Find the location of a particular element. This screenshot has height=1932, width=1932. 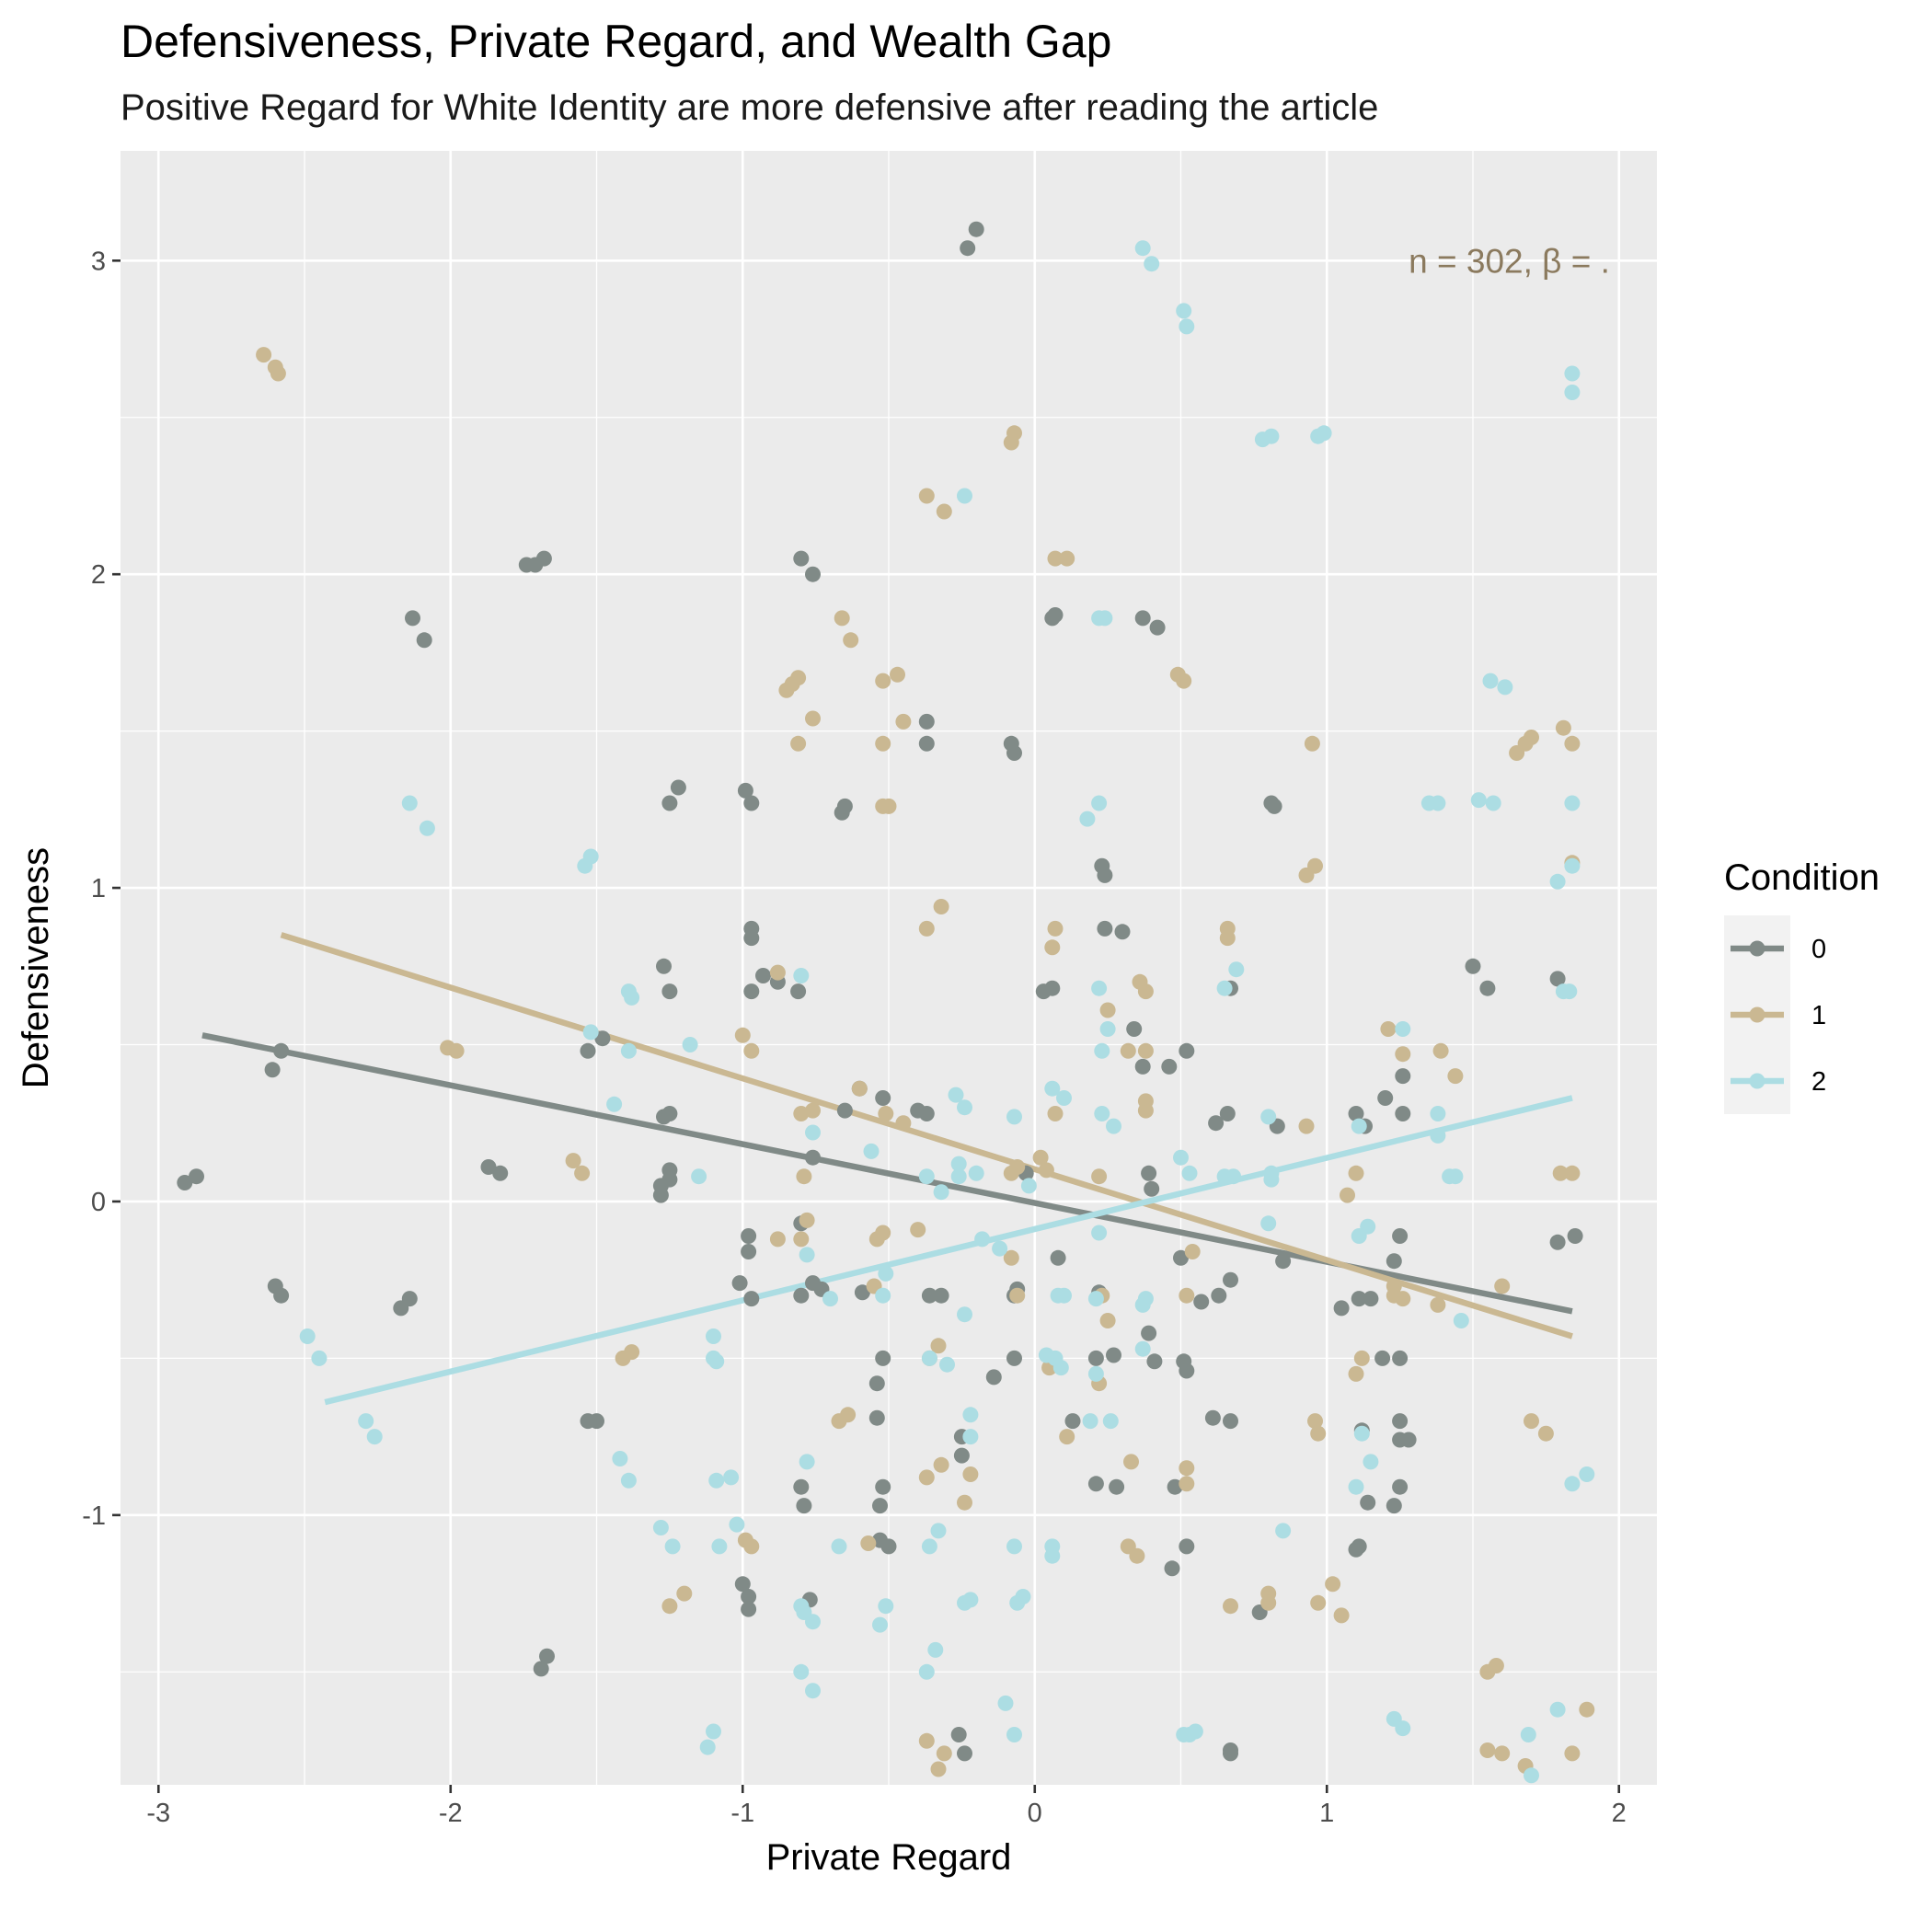

x-tick-label: -3 is located at coordinates (158, 1813).